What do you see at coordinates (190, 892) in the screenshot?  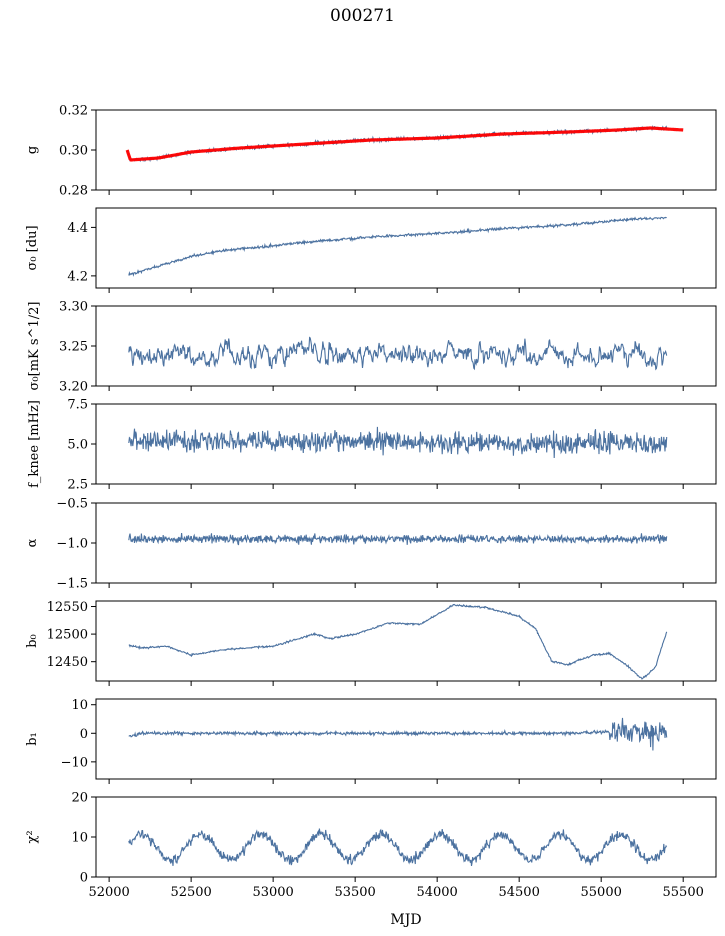 I see `x-tick-label: 52500` at bounding box center [190, 892].